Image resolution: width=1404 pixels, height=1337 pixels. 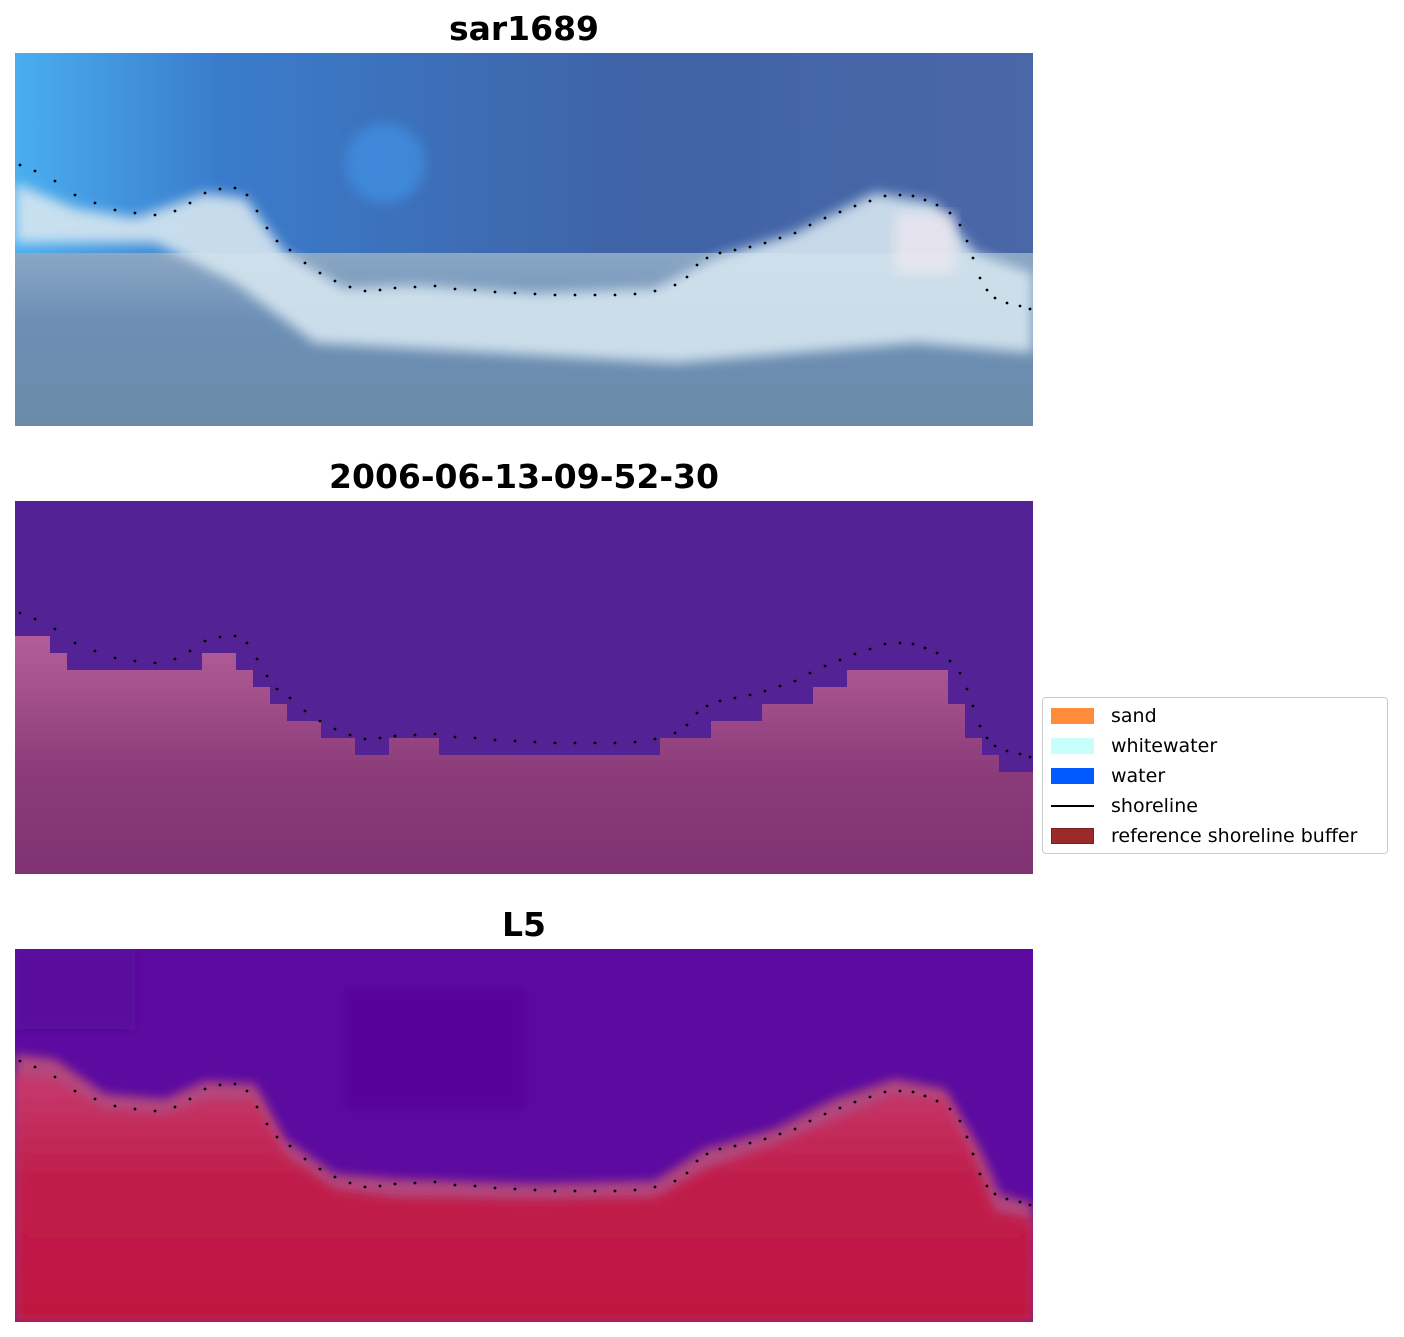 What do you see at coordinates (524, 924) in the screenshot?
I see `panel-title-index: L5` at bounding box center [524, 924].